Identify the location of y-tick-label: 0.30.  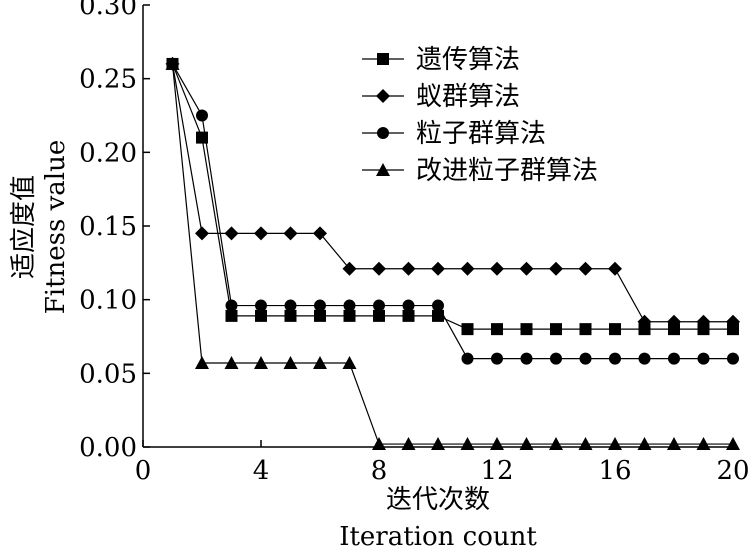
(108, 10).